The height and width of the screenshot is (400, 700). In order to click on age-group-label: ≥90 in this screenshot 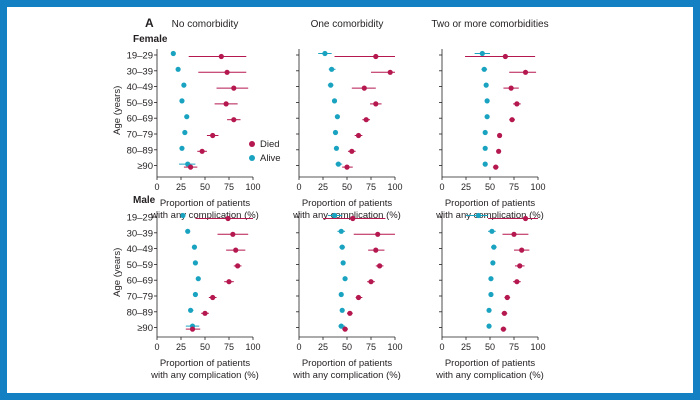, I will do `click(145, 166)`.